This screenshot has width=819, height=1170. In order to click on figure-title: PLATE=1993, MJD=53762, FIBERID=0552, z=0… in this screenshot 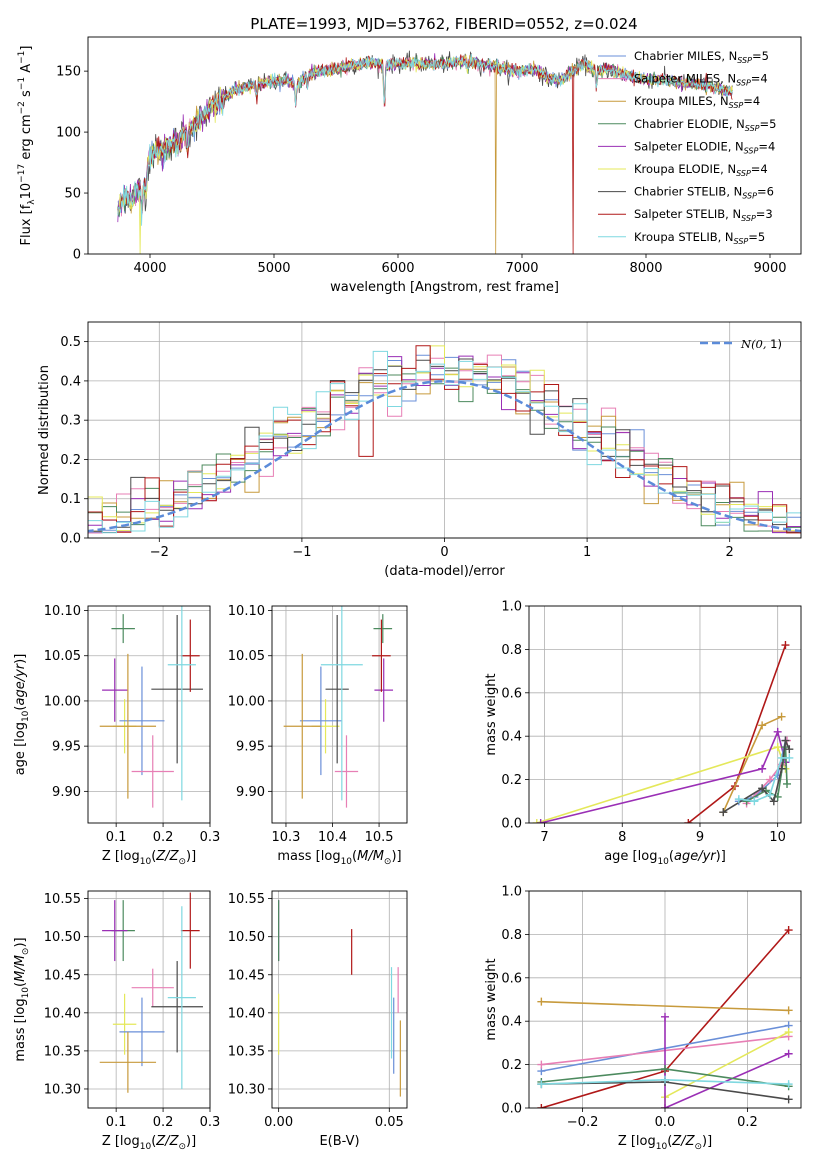, I will do `click(443, 24)`.